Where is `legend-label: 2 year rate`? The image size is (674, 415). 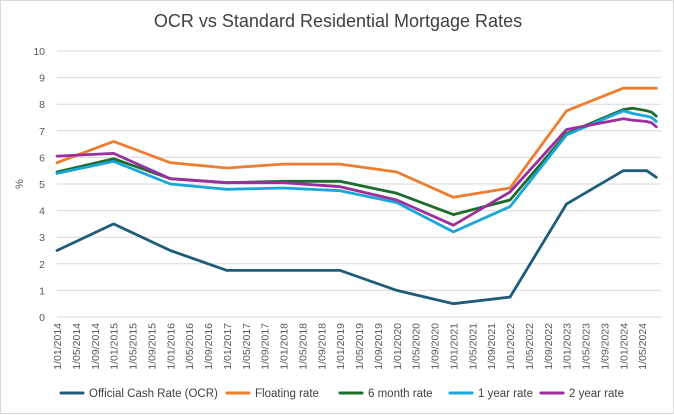 legend-label: 2 year rate is located at coordinates (596, 394).